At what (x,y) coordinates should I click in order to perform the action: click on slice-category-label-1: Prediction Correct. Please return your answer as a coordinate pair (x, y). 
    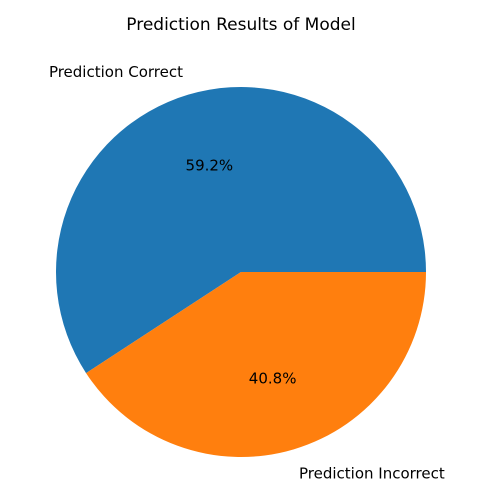
    Looking at the image, I should click on (116, 72).